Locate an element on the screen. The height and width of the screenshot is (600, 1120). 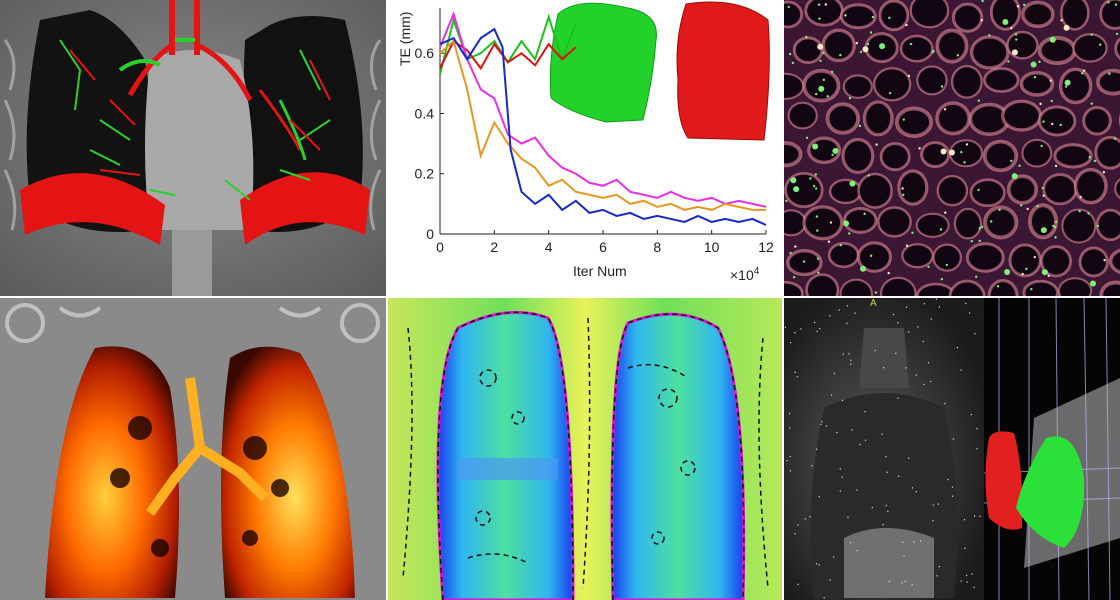
x-tick-label: 12 is located at coordinates (766, 247).